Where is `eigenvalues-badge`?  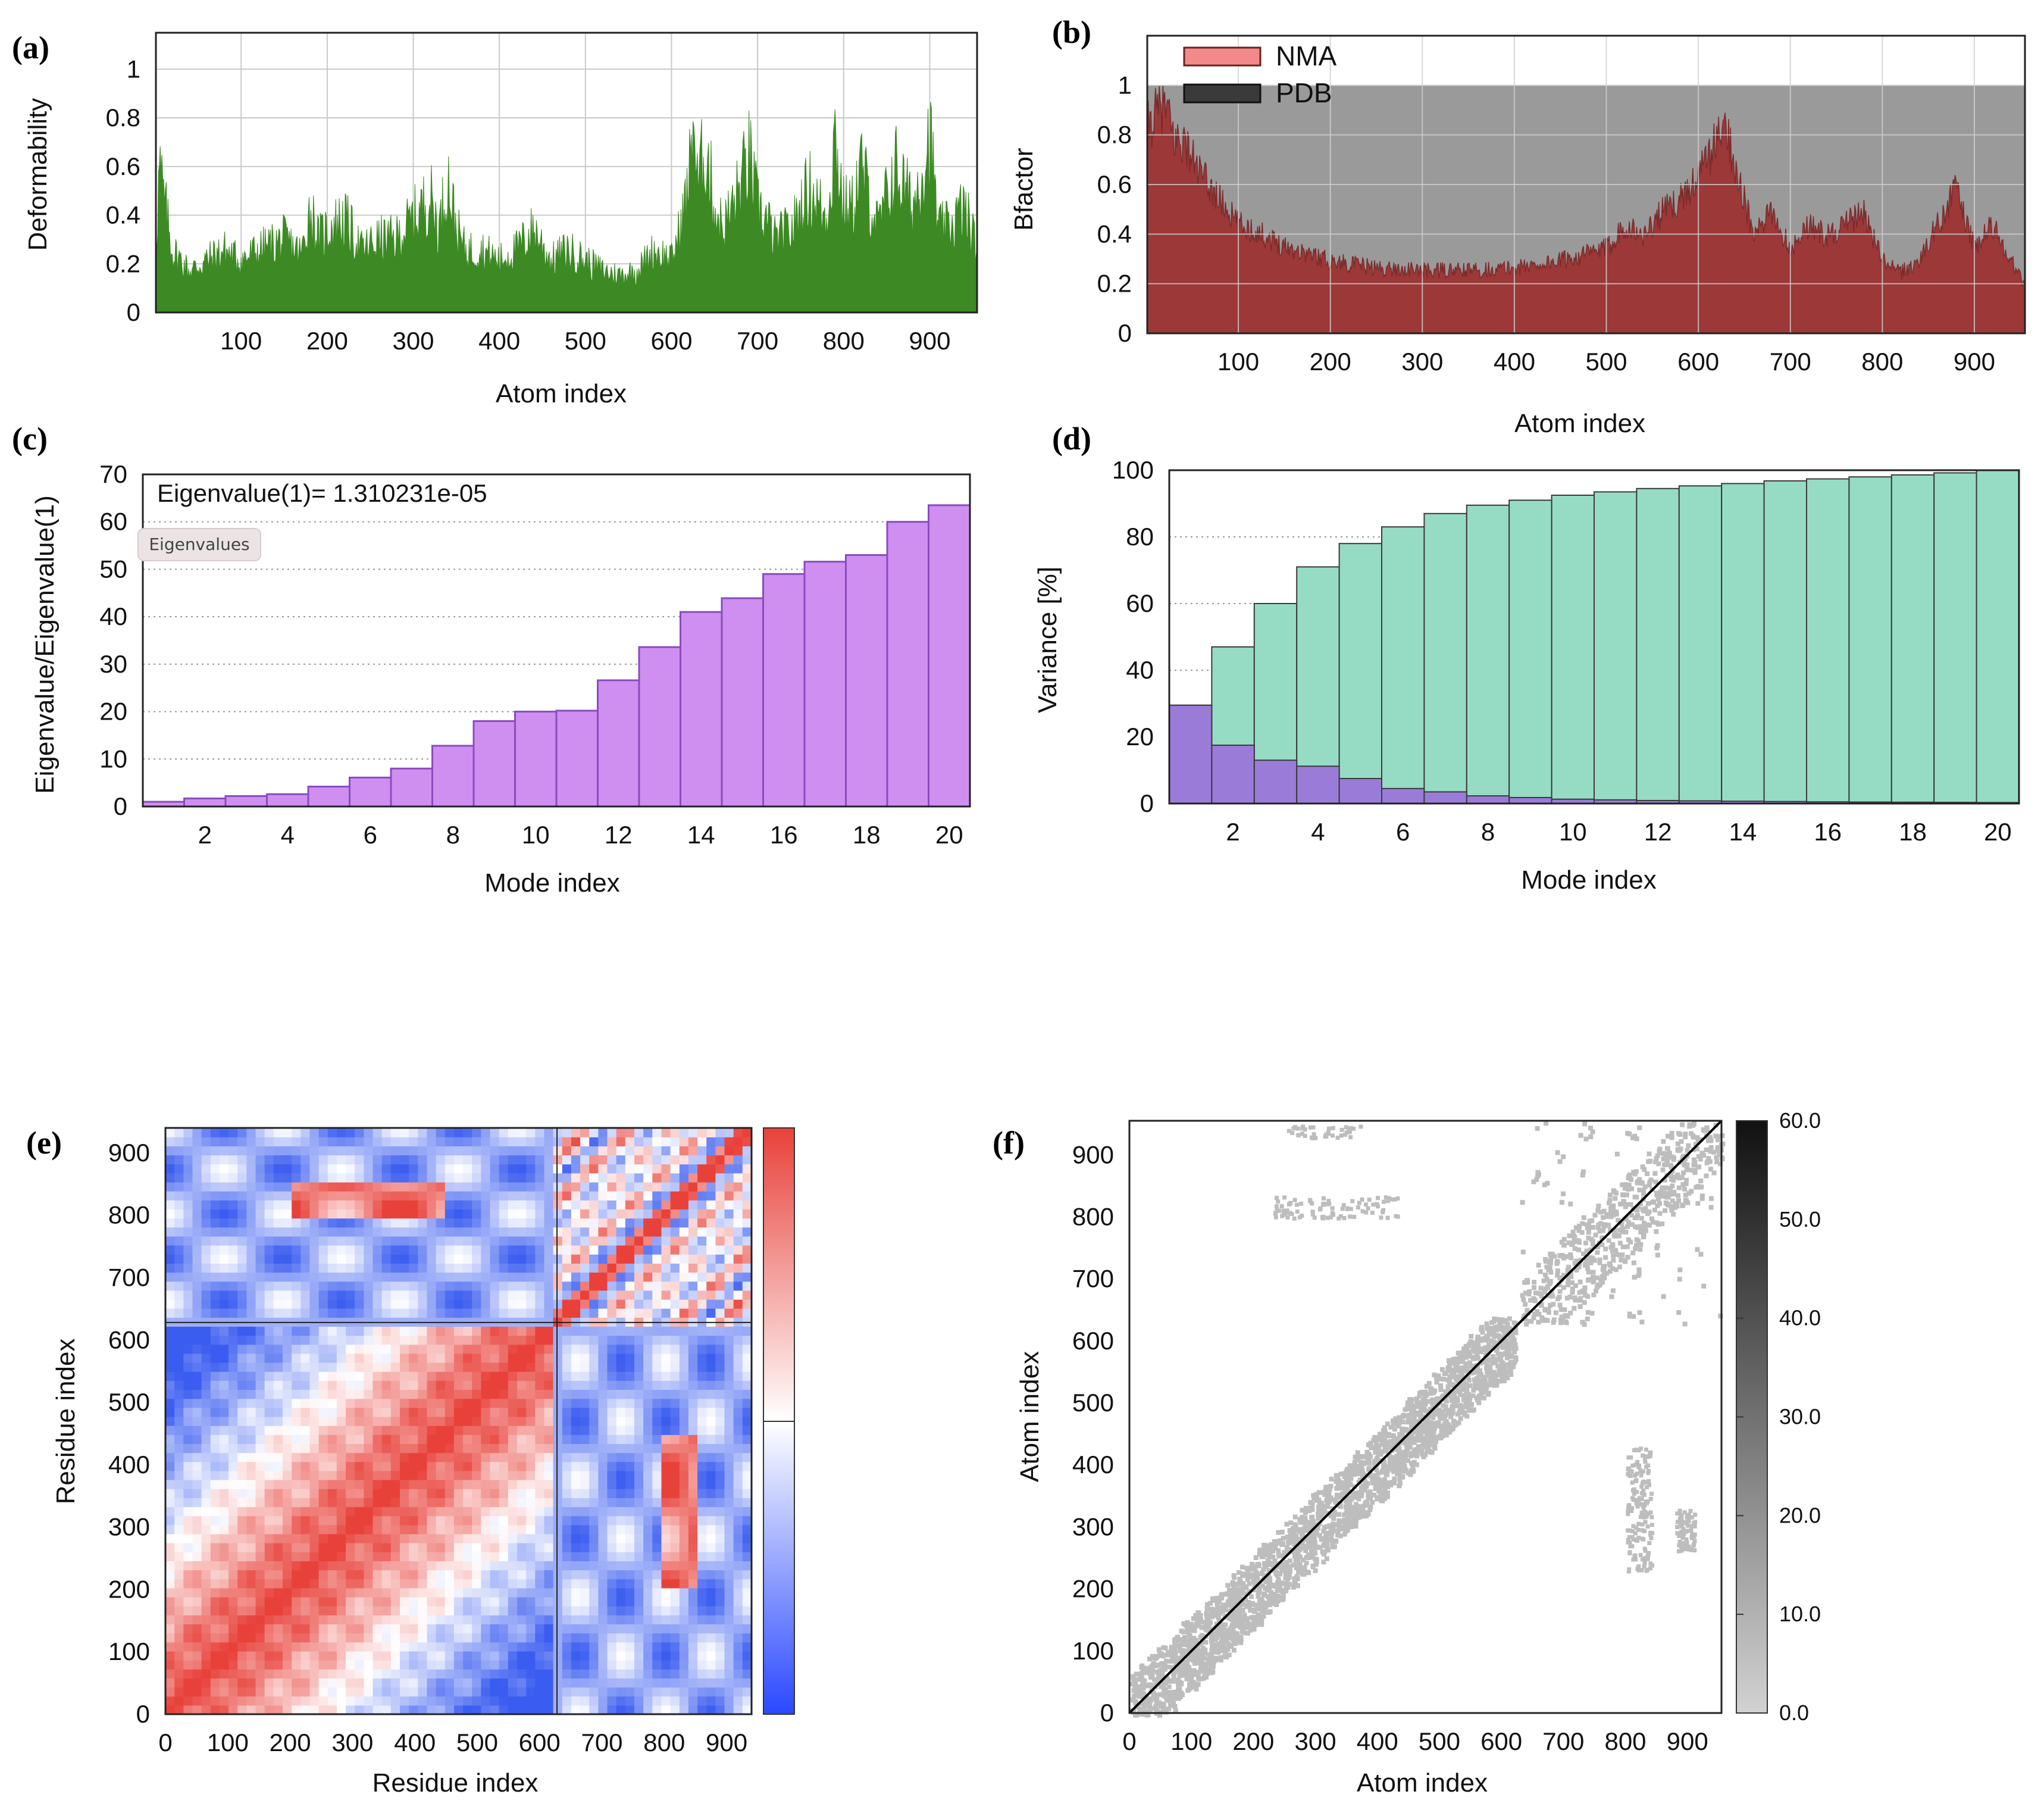
eigenvalues-badge is located at coordinates (199, 544).